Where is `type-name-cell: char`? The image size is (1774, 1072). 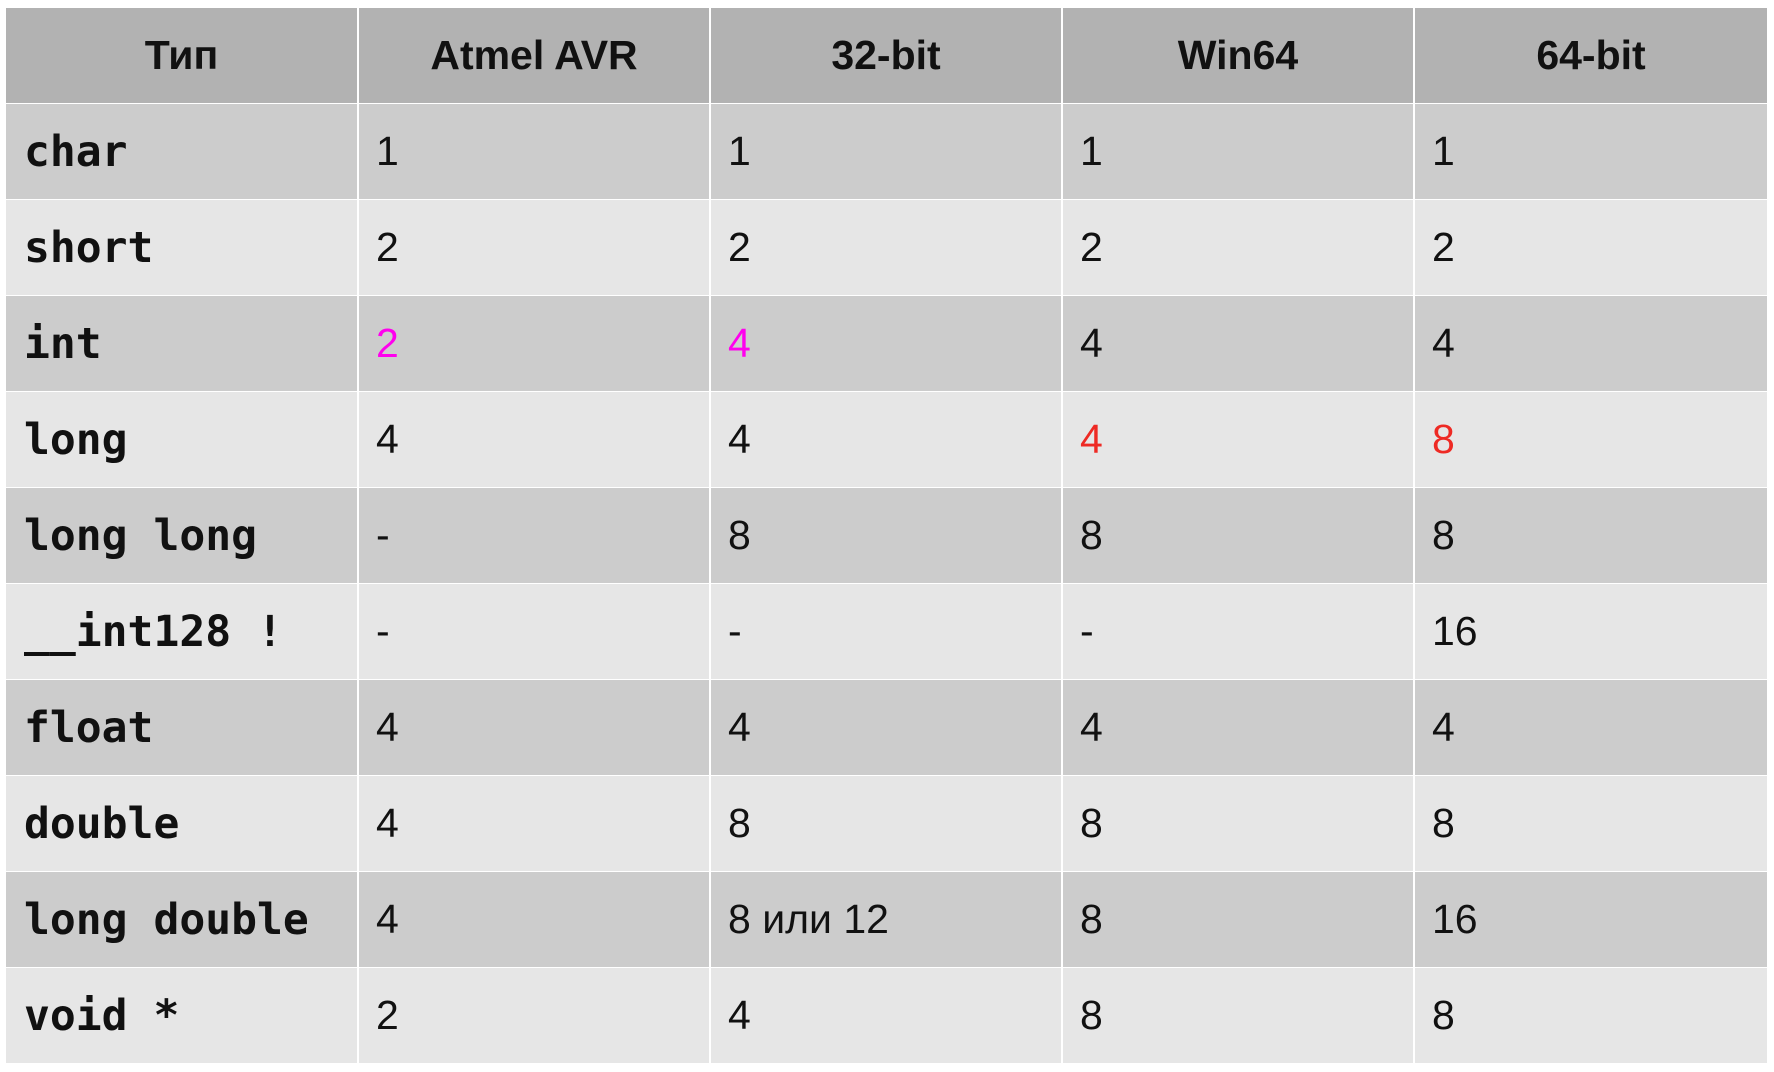 type-name-cell: char is located at coordinates (182, 151).